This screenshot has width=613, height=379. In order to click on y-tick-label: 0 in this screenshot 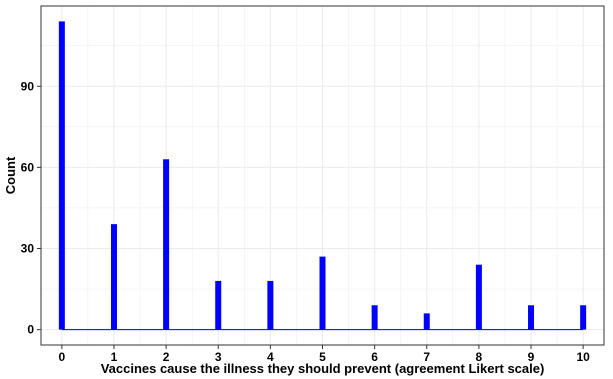, I will do `click(30, 330)`.